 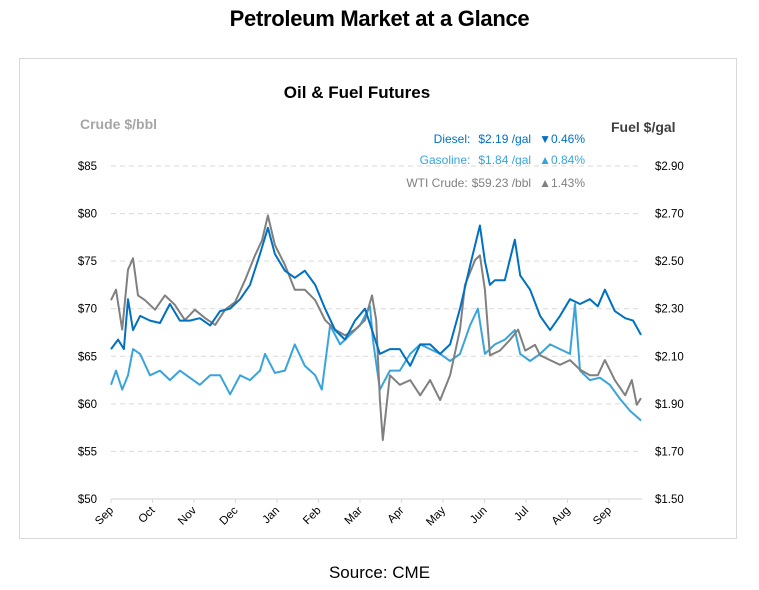 I want to click on legend-wti-up-arrow-icon: ▲, so click(x=545, y=183).